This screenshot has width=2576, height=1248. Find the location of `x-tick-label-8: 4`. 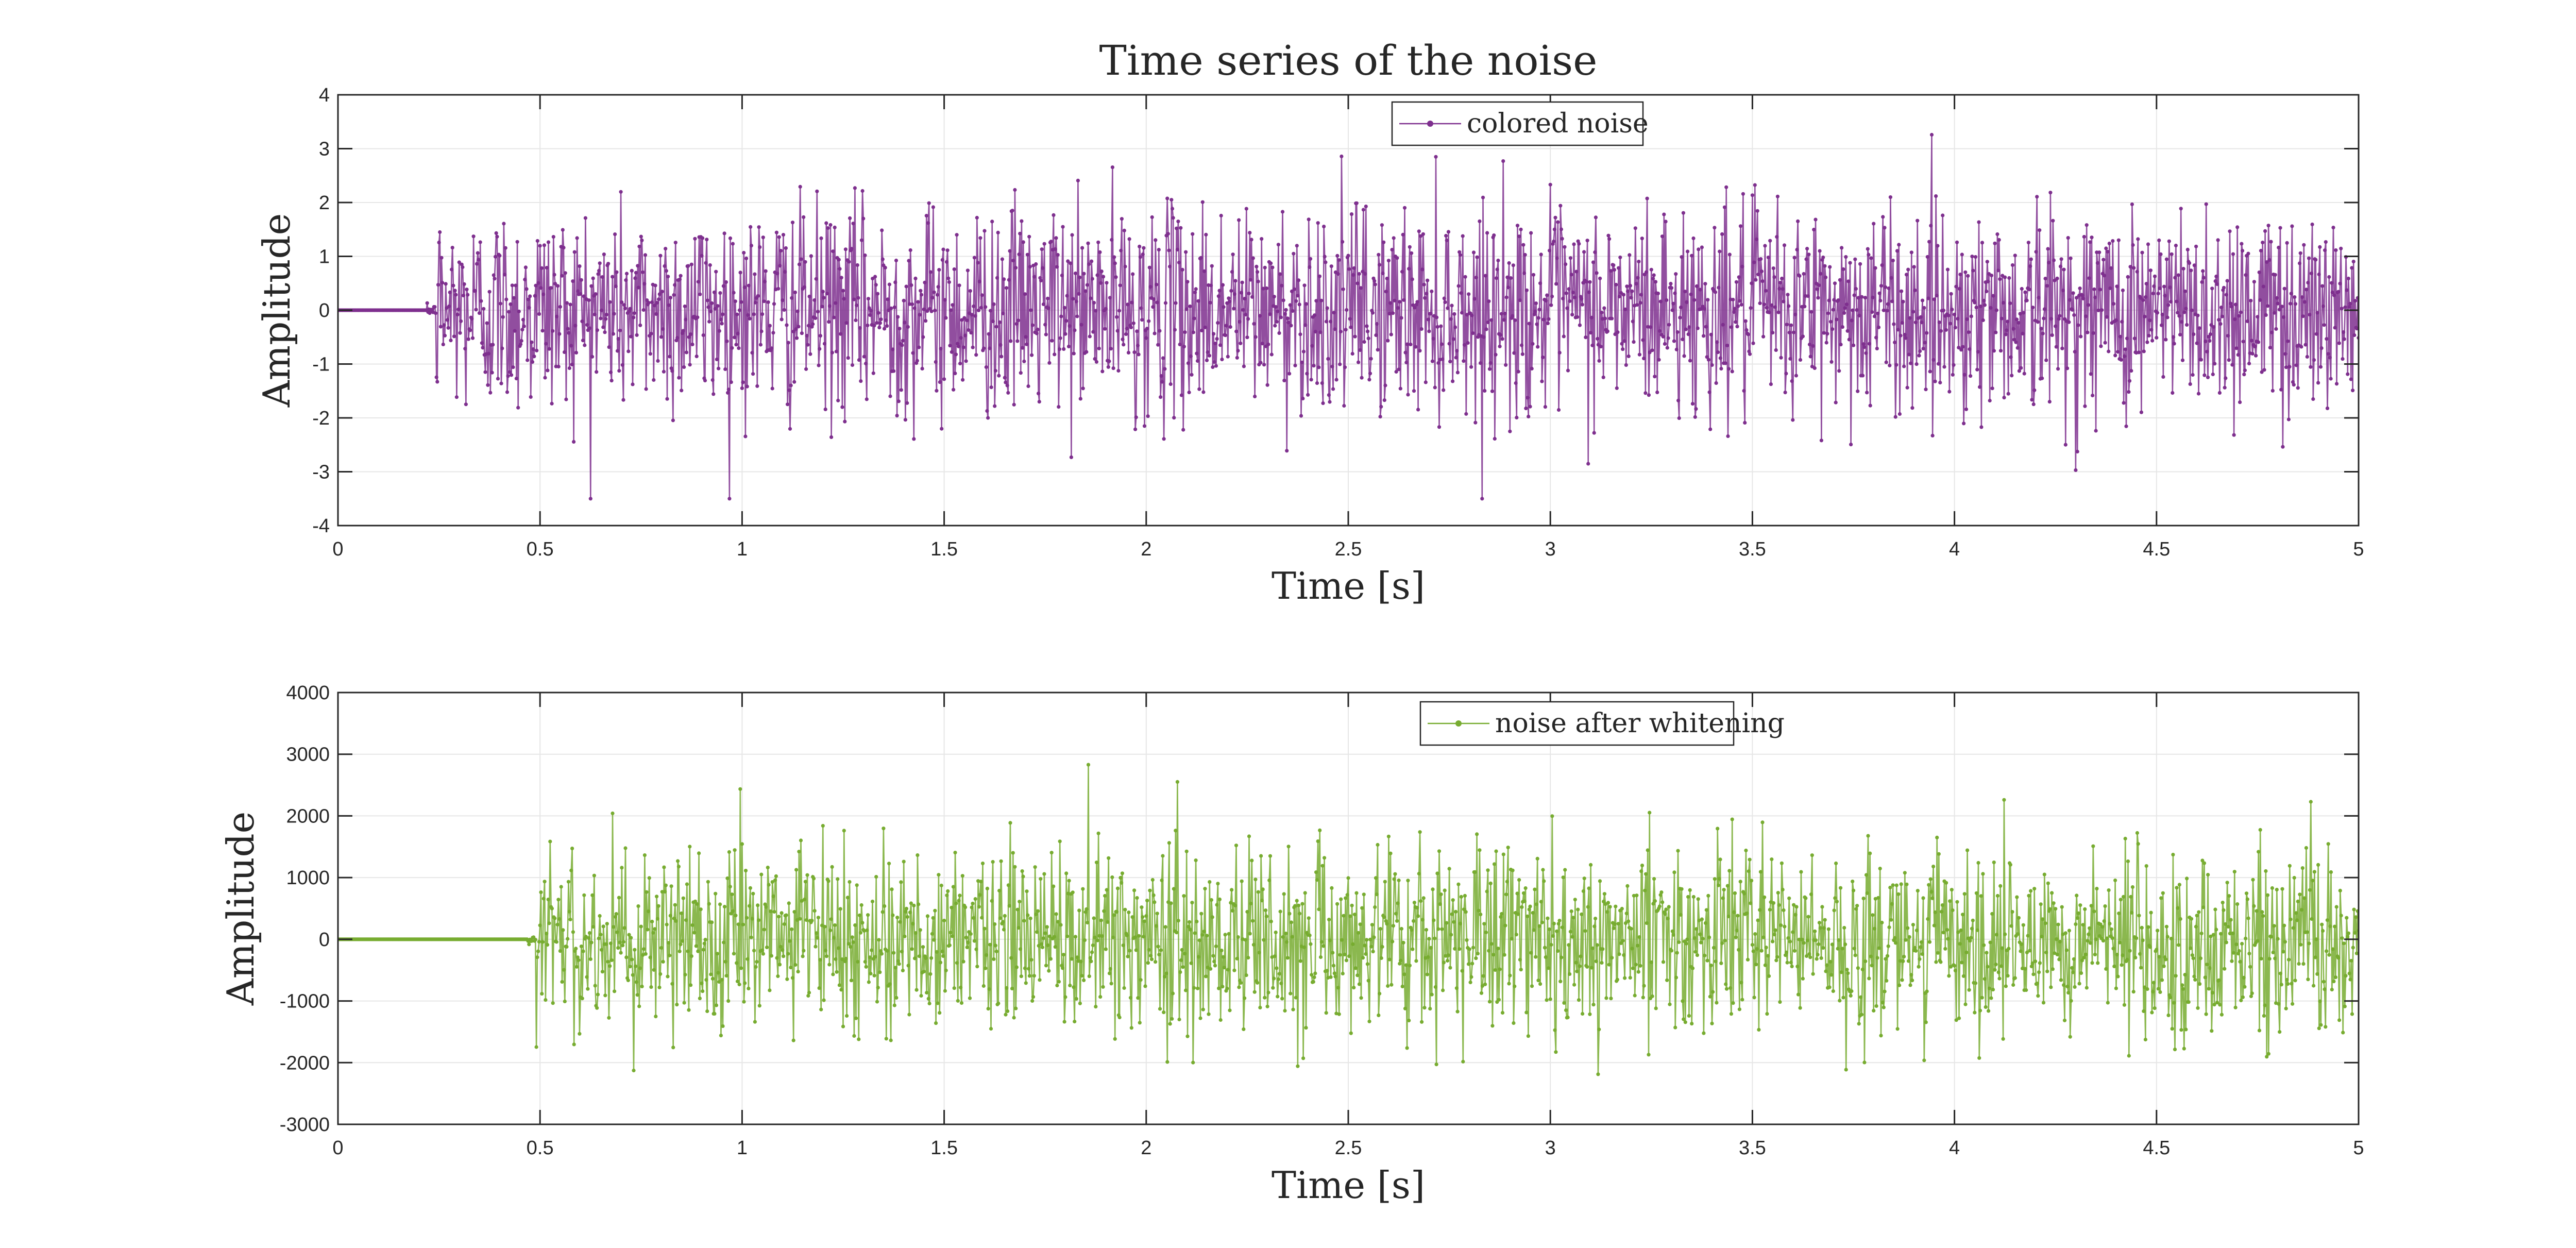

x-tick-label-8: 4 is located at coordinates (1954, 1148).